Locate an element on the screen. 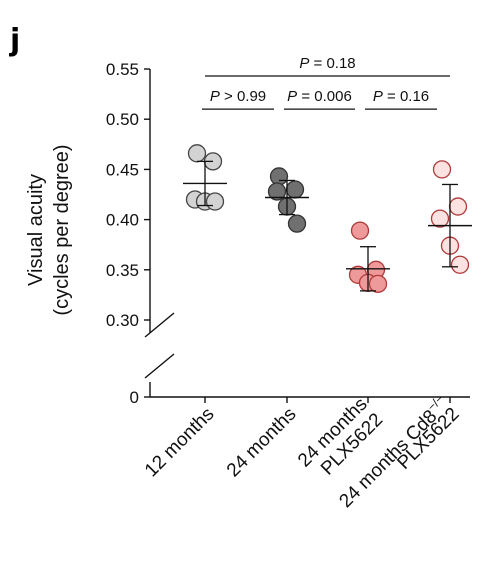 The height and width of the screenshot is (577, 494). axis-break-mark-lower is located at coordinates (159, 366).